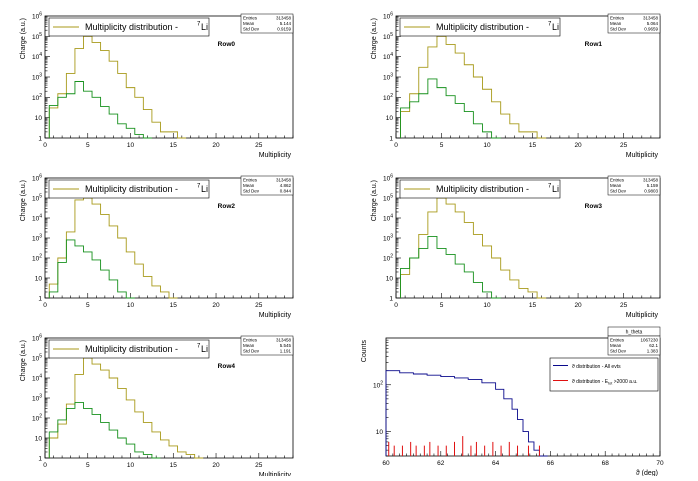 This screenshot has width=698, height=481. Describe the element at coordinates (653, 185) in the screenshot. I see `stats-value: 5.159` at that location.